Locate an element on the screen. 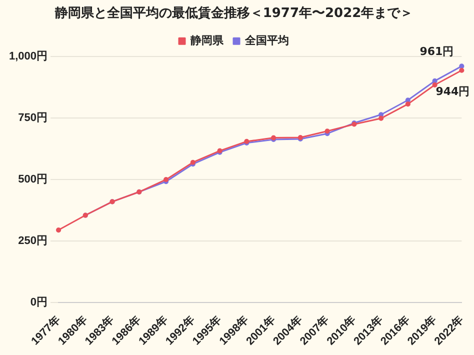  y-tick-label: 1,000円 is located at coordinates (28, 56).